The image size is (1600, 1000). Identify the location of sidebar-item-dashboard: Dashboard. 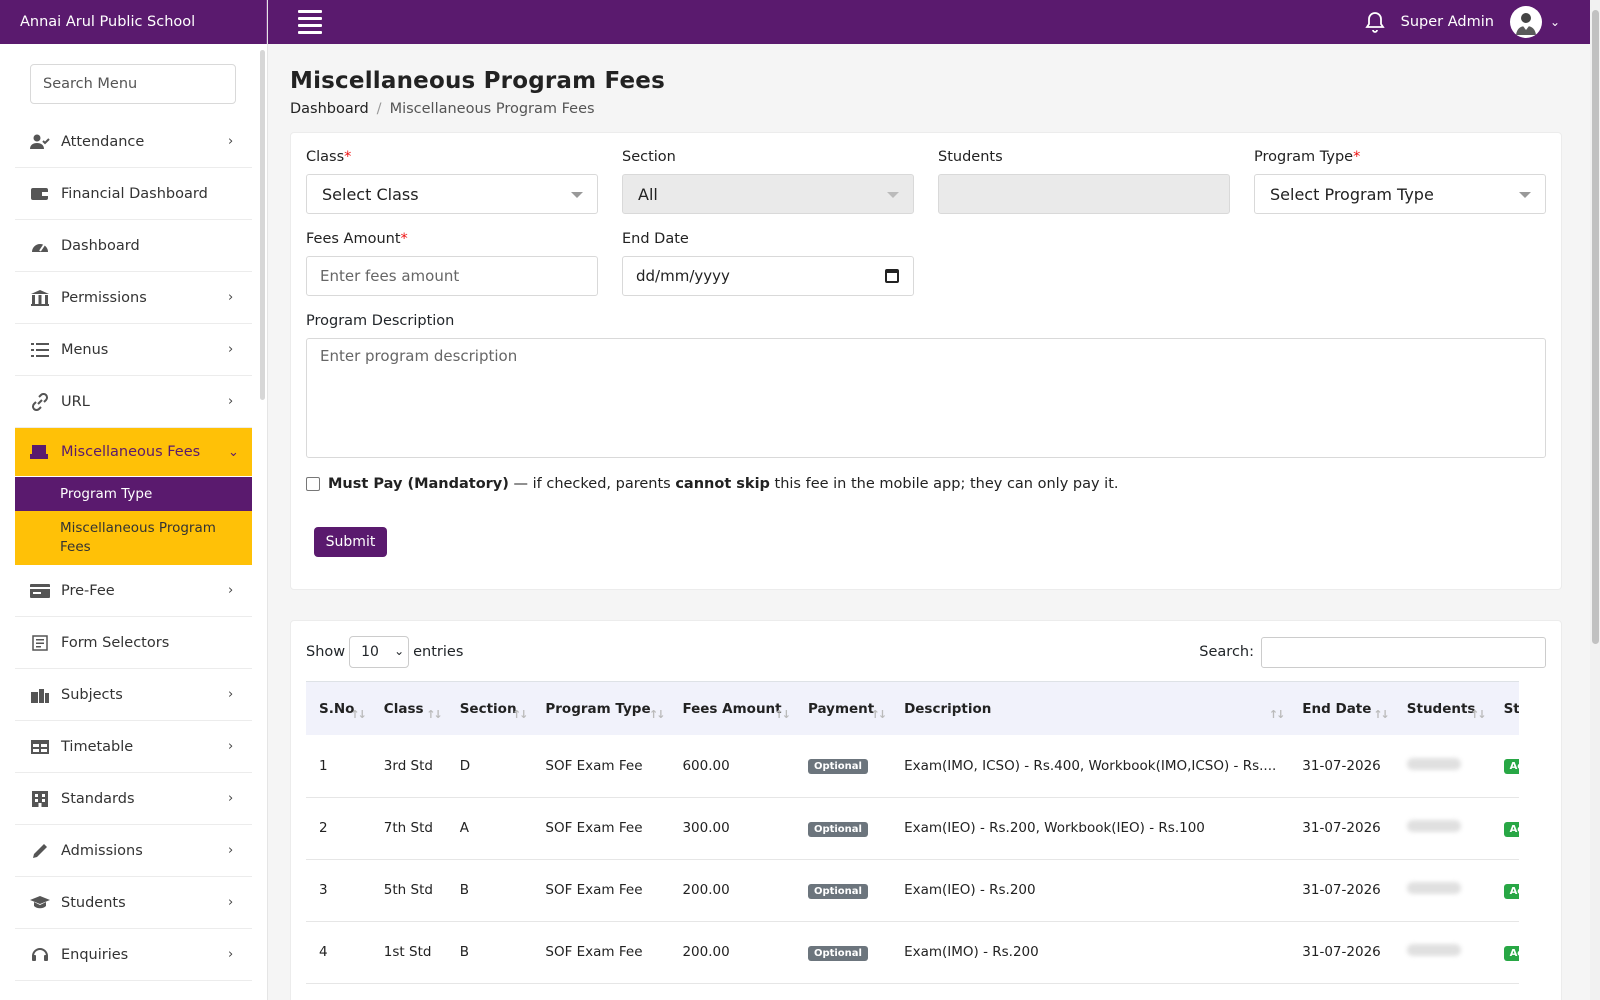
(133, 246).